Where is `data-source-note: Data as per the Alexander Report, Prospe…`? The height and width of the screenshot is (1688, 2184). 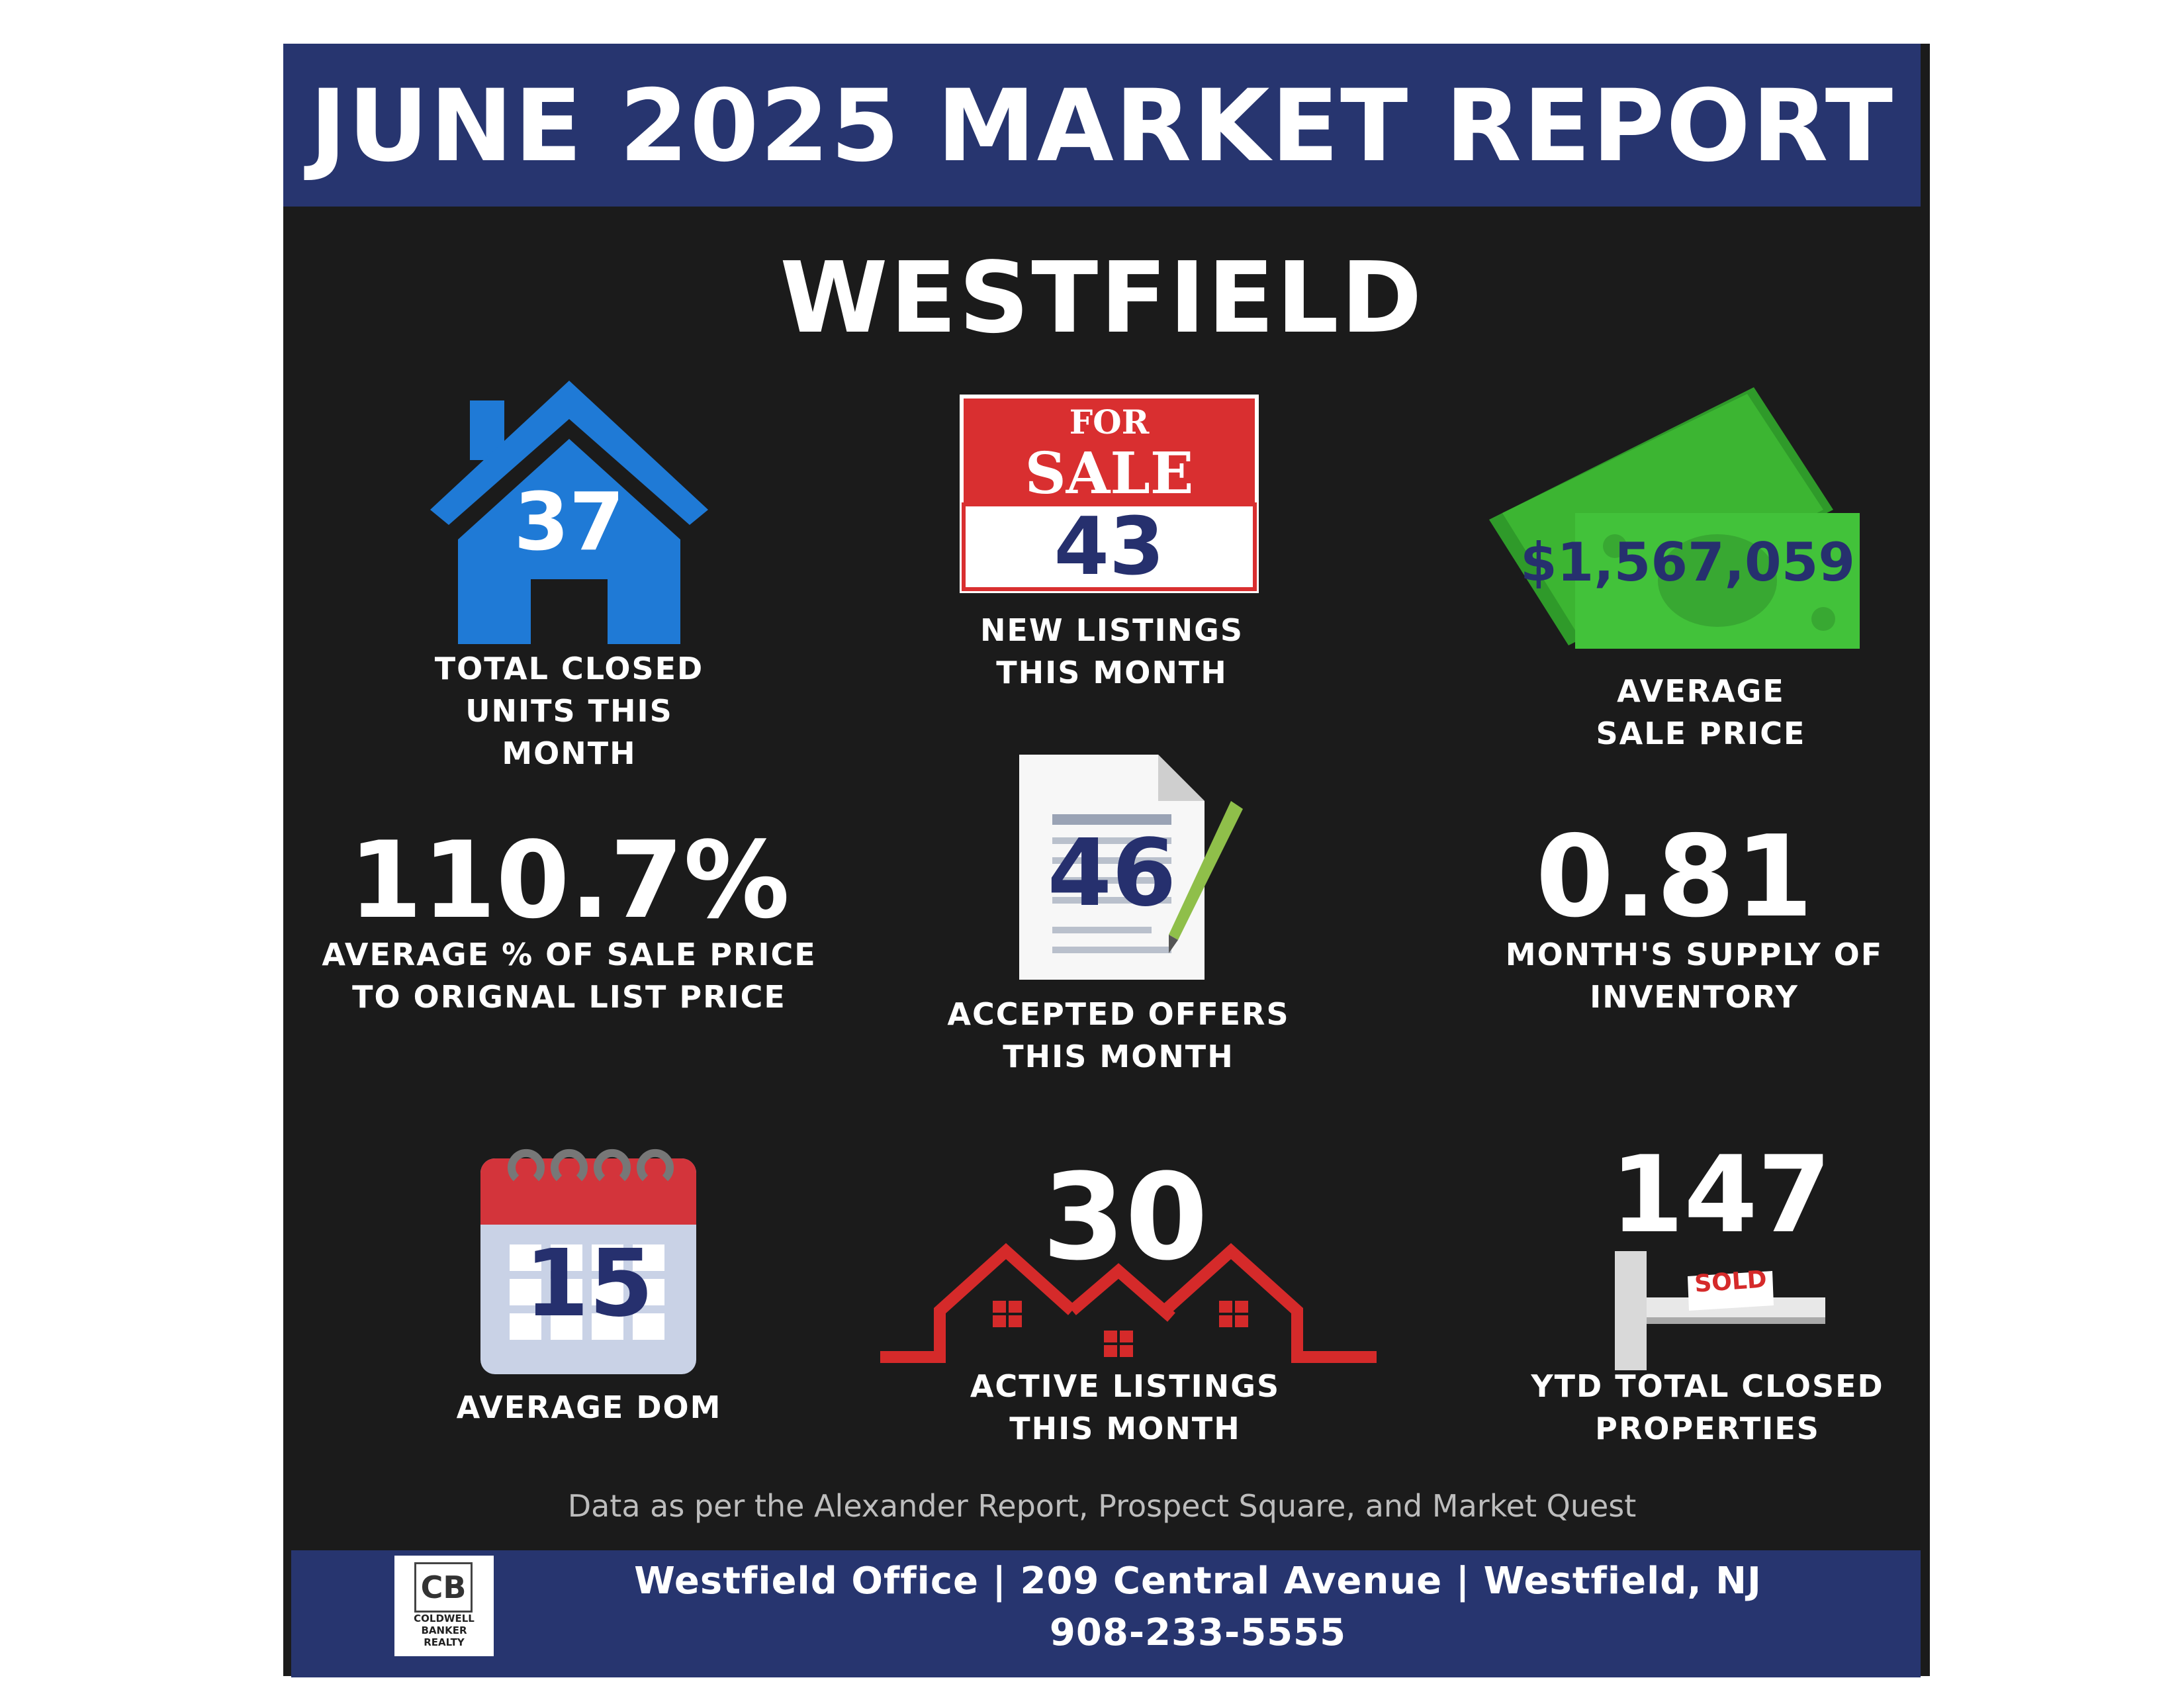 data-source-note: Data as per the Alexander Report, Prospe… is located at coordinates (1102, 1506).